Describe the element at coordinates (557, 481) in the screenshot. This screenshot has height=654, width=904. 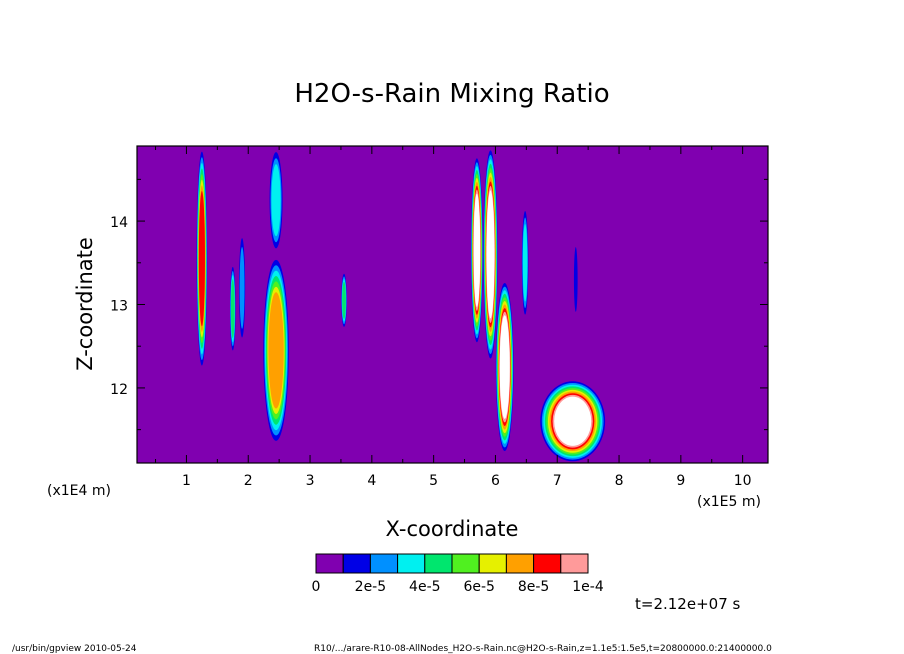
I see `x-tick-label-7: 7` at that location.